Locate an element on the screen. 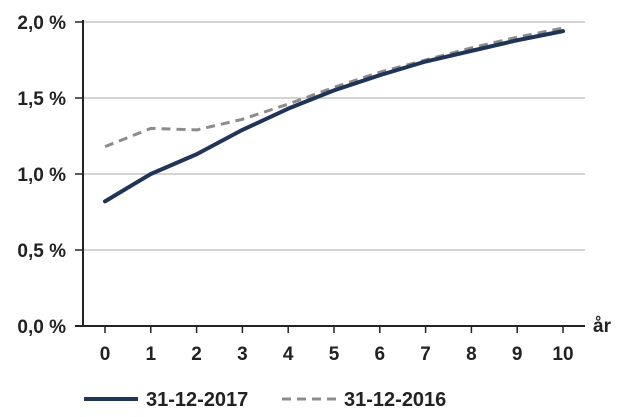 Image resolution: width=620 pixels, height=417 pixels. legend-label: 31-12-2017 is located at coordinates (197, 400).